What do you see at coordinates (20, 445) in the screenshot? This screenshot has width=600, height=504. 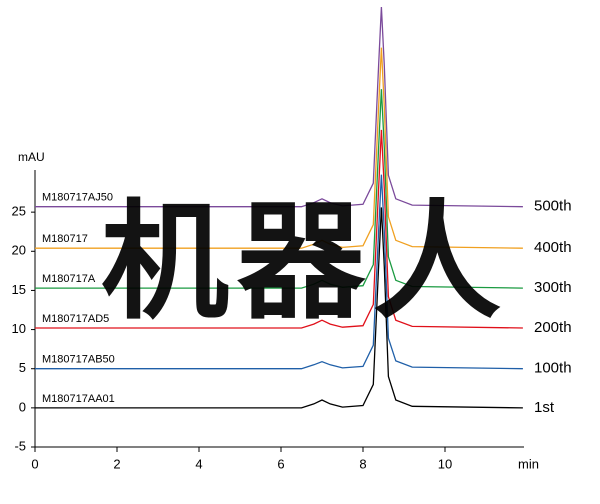 I see `y-tick-label: -5` at bounding box center [20, 445].